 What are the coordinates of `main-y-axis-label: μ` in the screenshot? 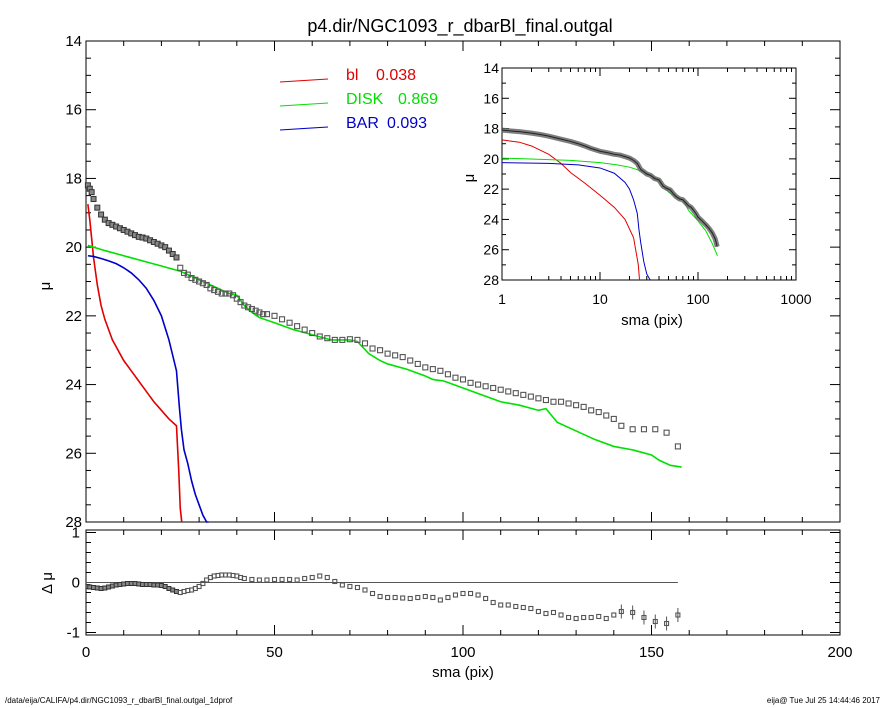 It's located at (45, 286).